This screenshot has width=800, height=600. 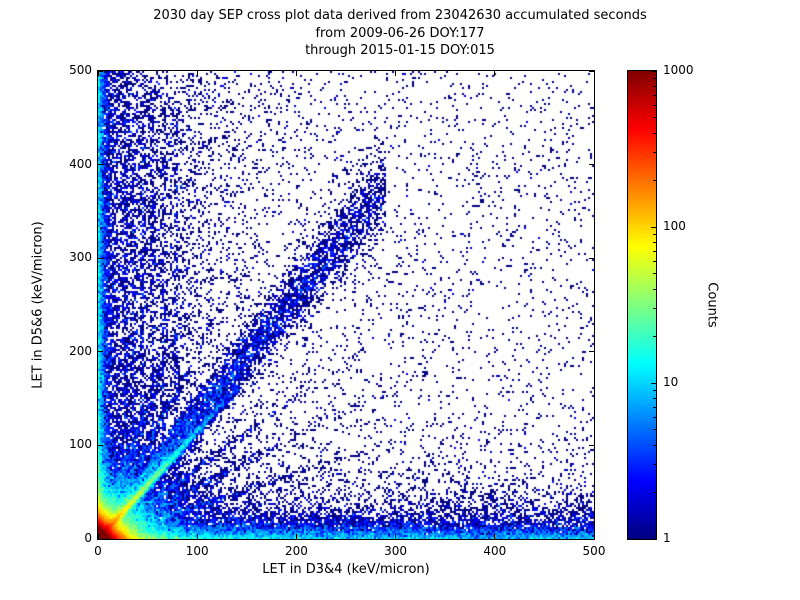 I want to click on x-tick-label: 500, so click(x=594, y=551).